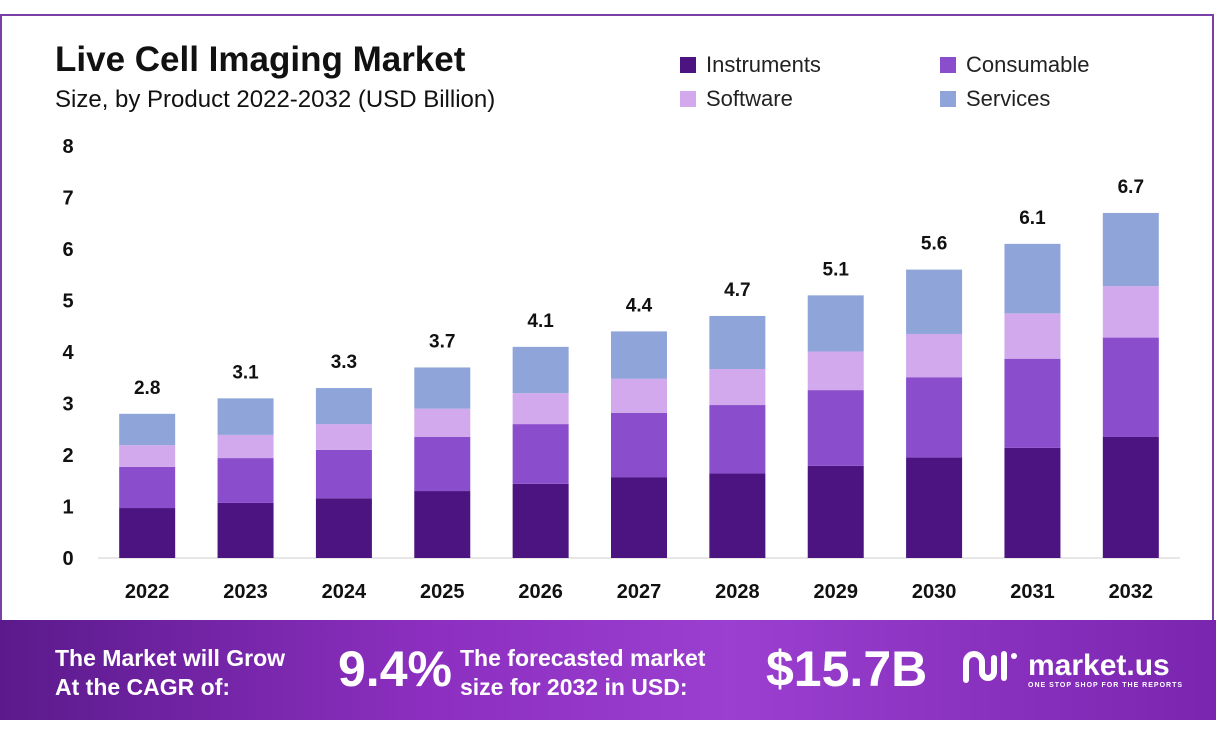 The height and width of the screenshot is (732, 1216). What do you see at coordinates (1032, 218) in the screenshot?
I see `bar-total-label: 6.1` at bounding box center [1032, 218].